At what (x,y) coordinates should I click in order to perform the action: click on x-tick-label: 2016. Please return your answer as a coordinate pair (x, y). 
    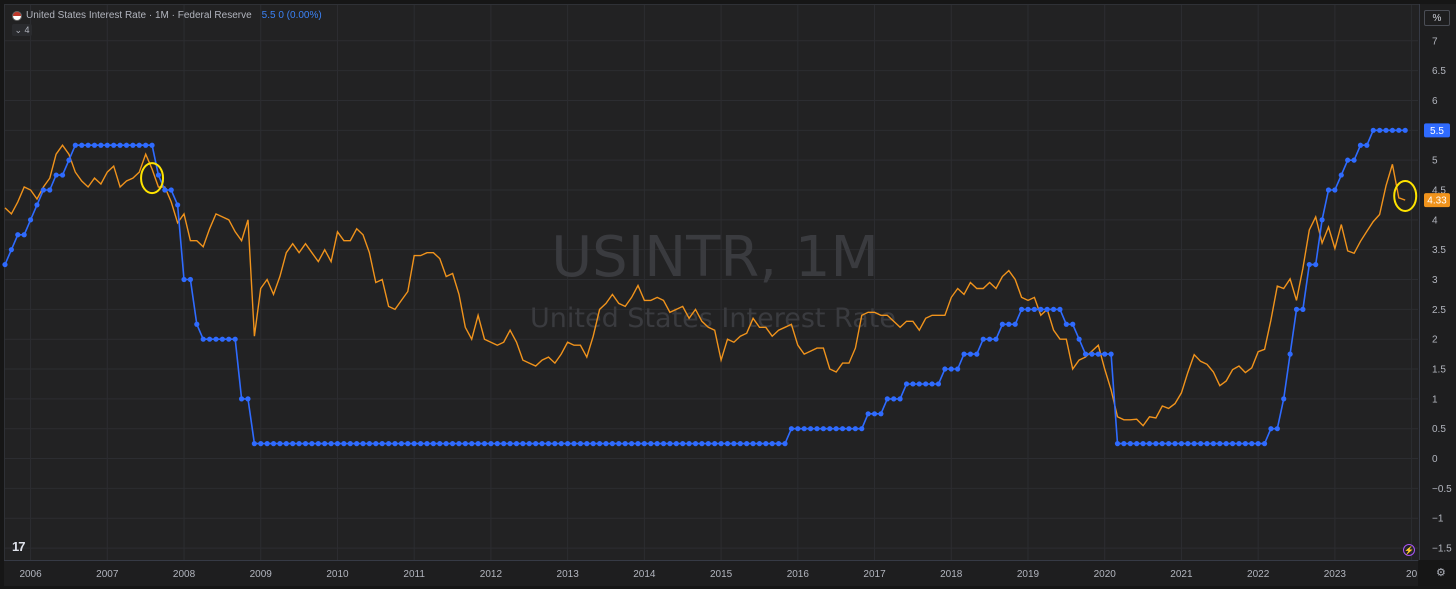
    Looking at the image, I should click on (798, 574).